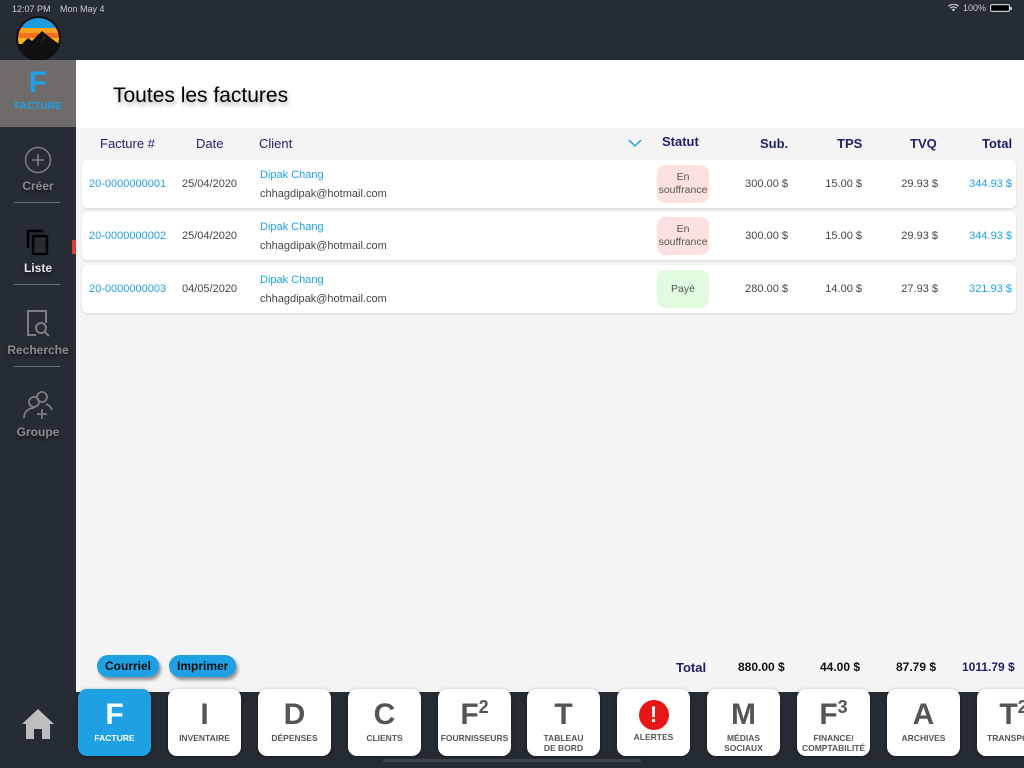 This screenshot has width=1024, height=768. What do you see at coordinates (990, 289) in the screenshot?
I see `total-link: 321.93 $` at bounding box center [990, 289].